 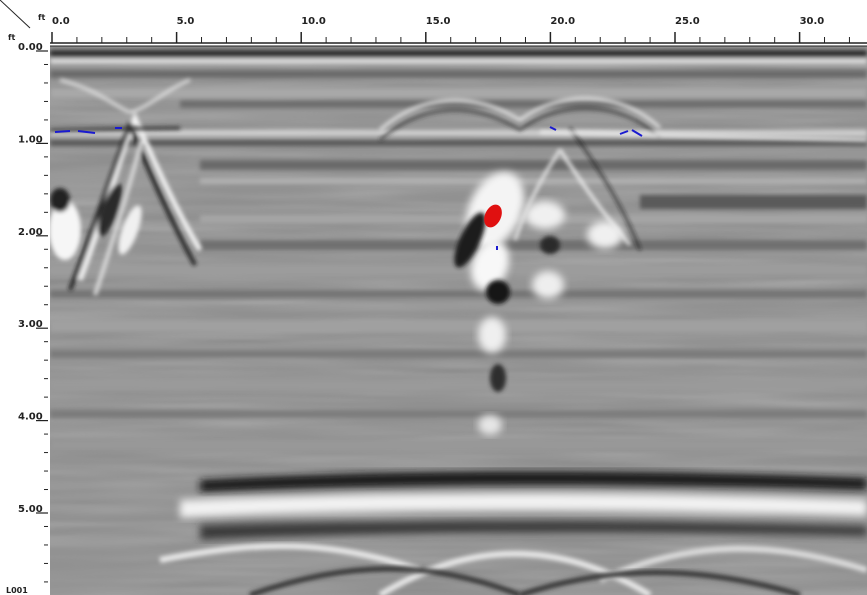 What do you see at coordinates (450, 37) in the screenshot?
I see `distance-minor-ticks` at bounding box center [450, 37].